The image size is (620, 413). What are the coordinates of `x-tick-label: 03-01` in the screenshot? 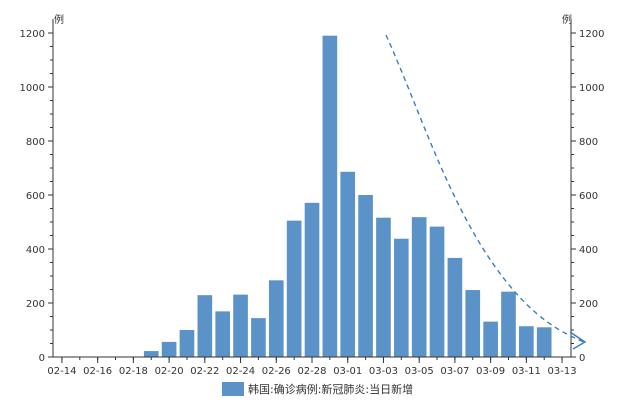 It's located at (347, 371).